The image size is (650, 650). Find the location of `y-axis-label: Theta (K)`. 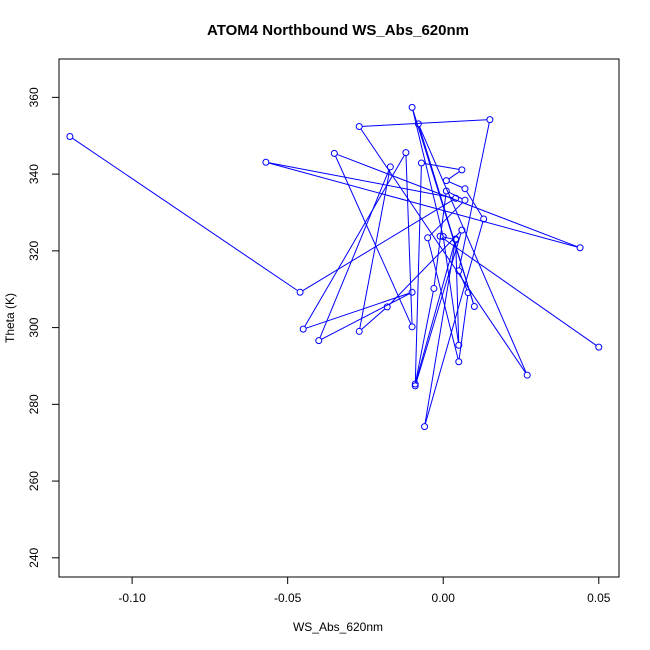

y-axis-label: Theta (K) is located at coordinates (10, 318).